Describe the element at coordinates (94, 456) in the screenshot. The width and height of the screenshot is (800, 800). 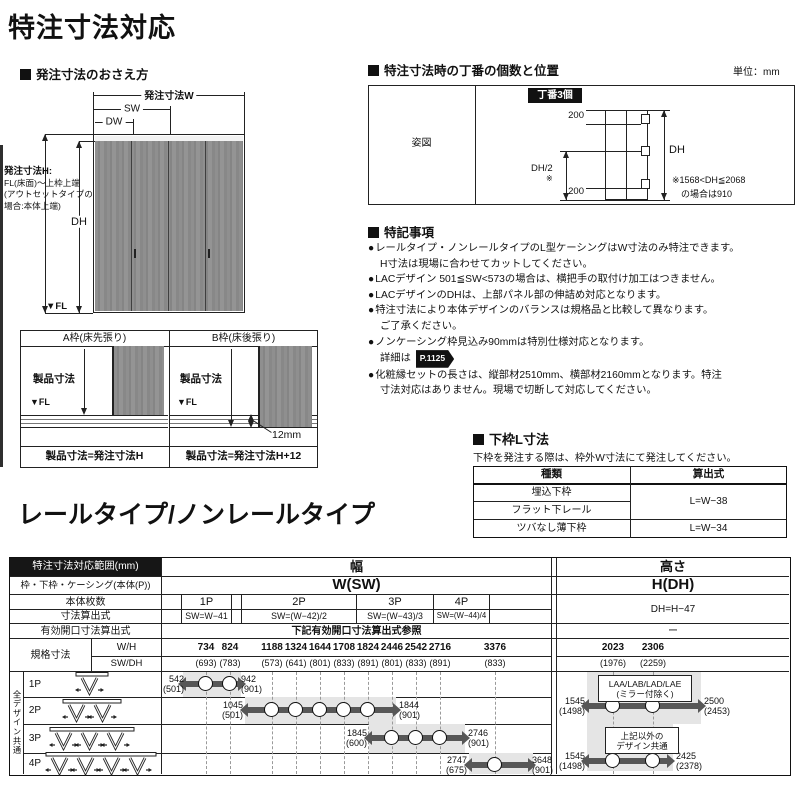
I see `frame-a-formula: 製品寸法=発注寸法H` at that location.